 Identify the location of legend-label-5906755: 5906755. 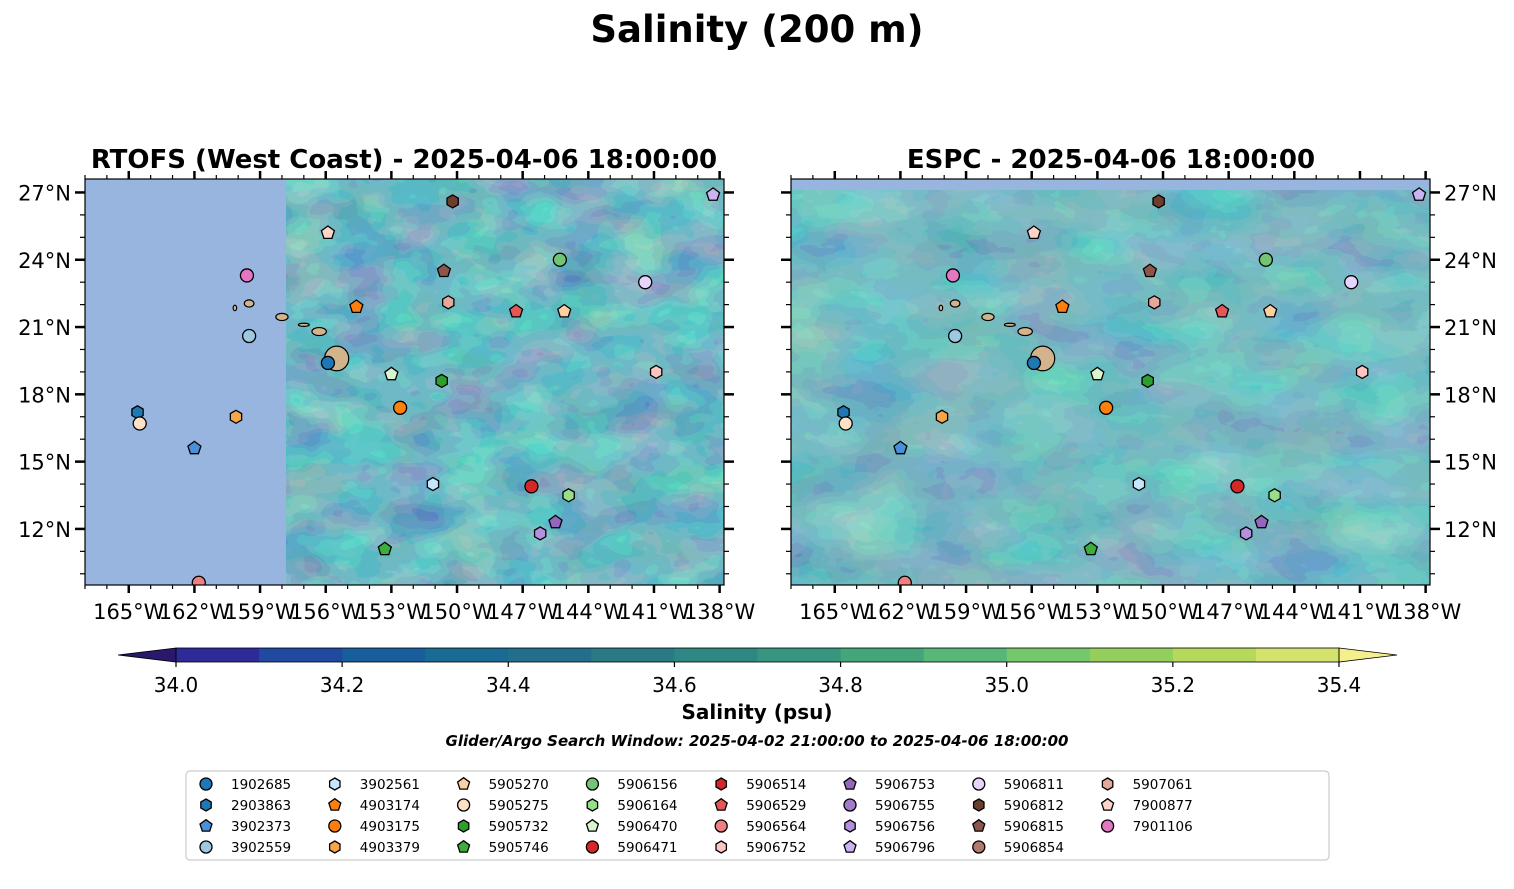
(905, 806).